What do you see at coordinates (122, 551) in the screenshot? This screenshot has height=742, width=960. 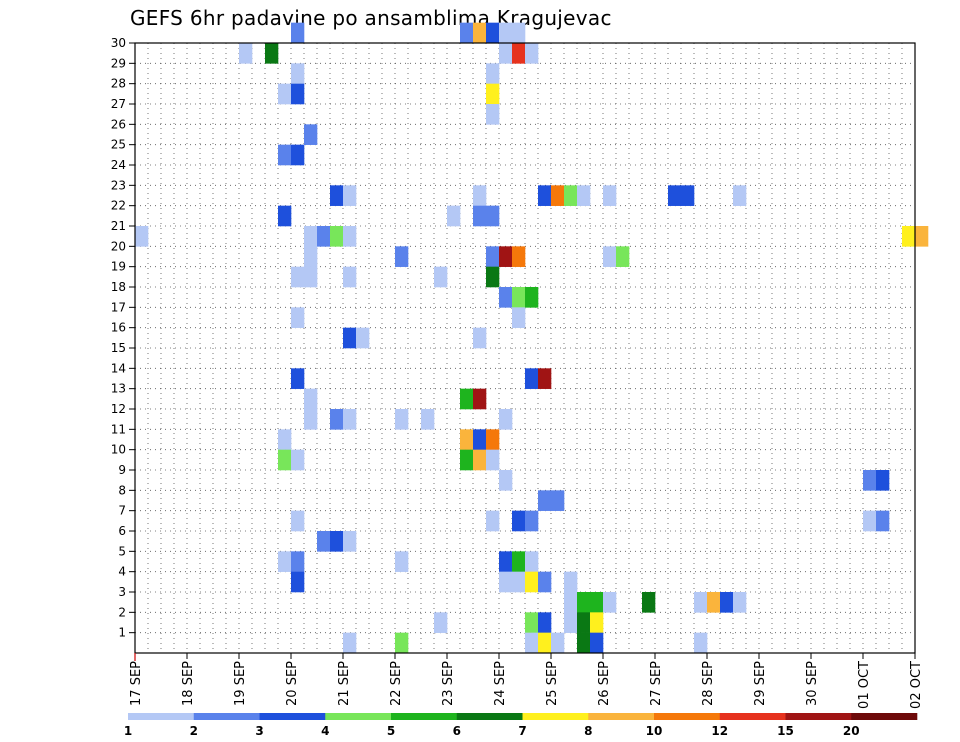 I see `y-tick-label: 5` at bounding box center [122, 551].